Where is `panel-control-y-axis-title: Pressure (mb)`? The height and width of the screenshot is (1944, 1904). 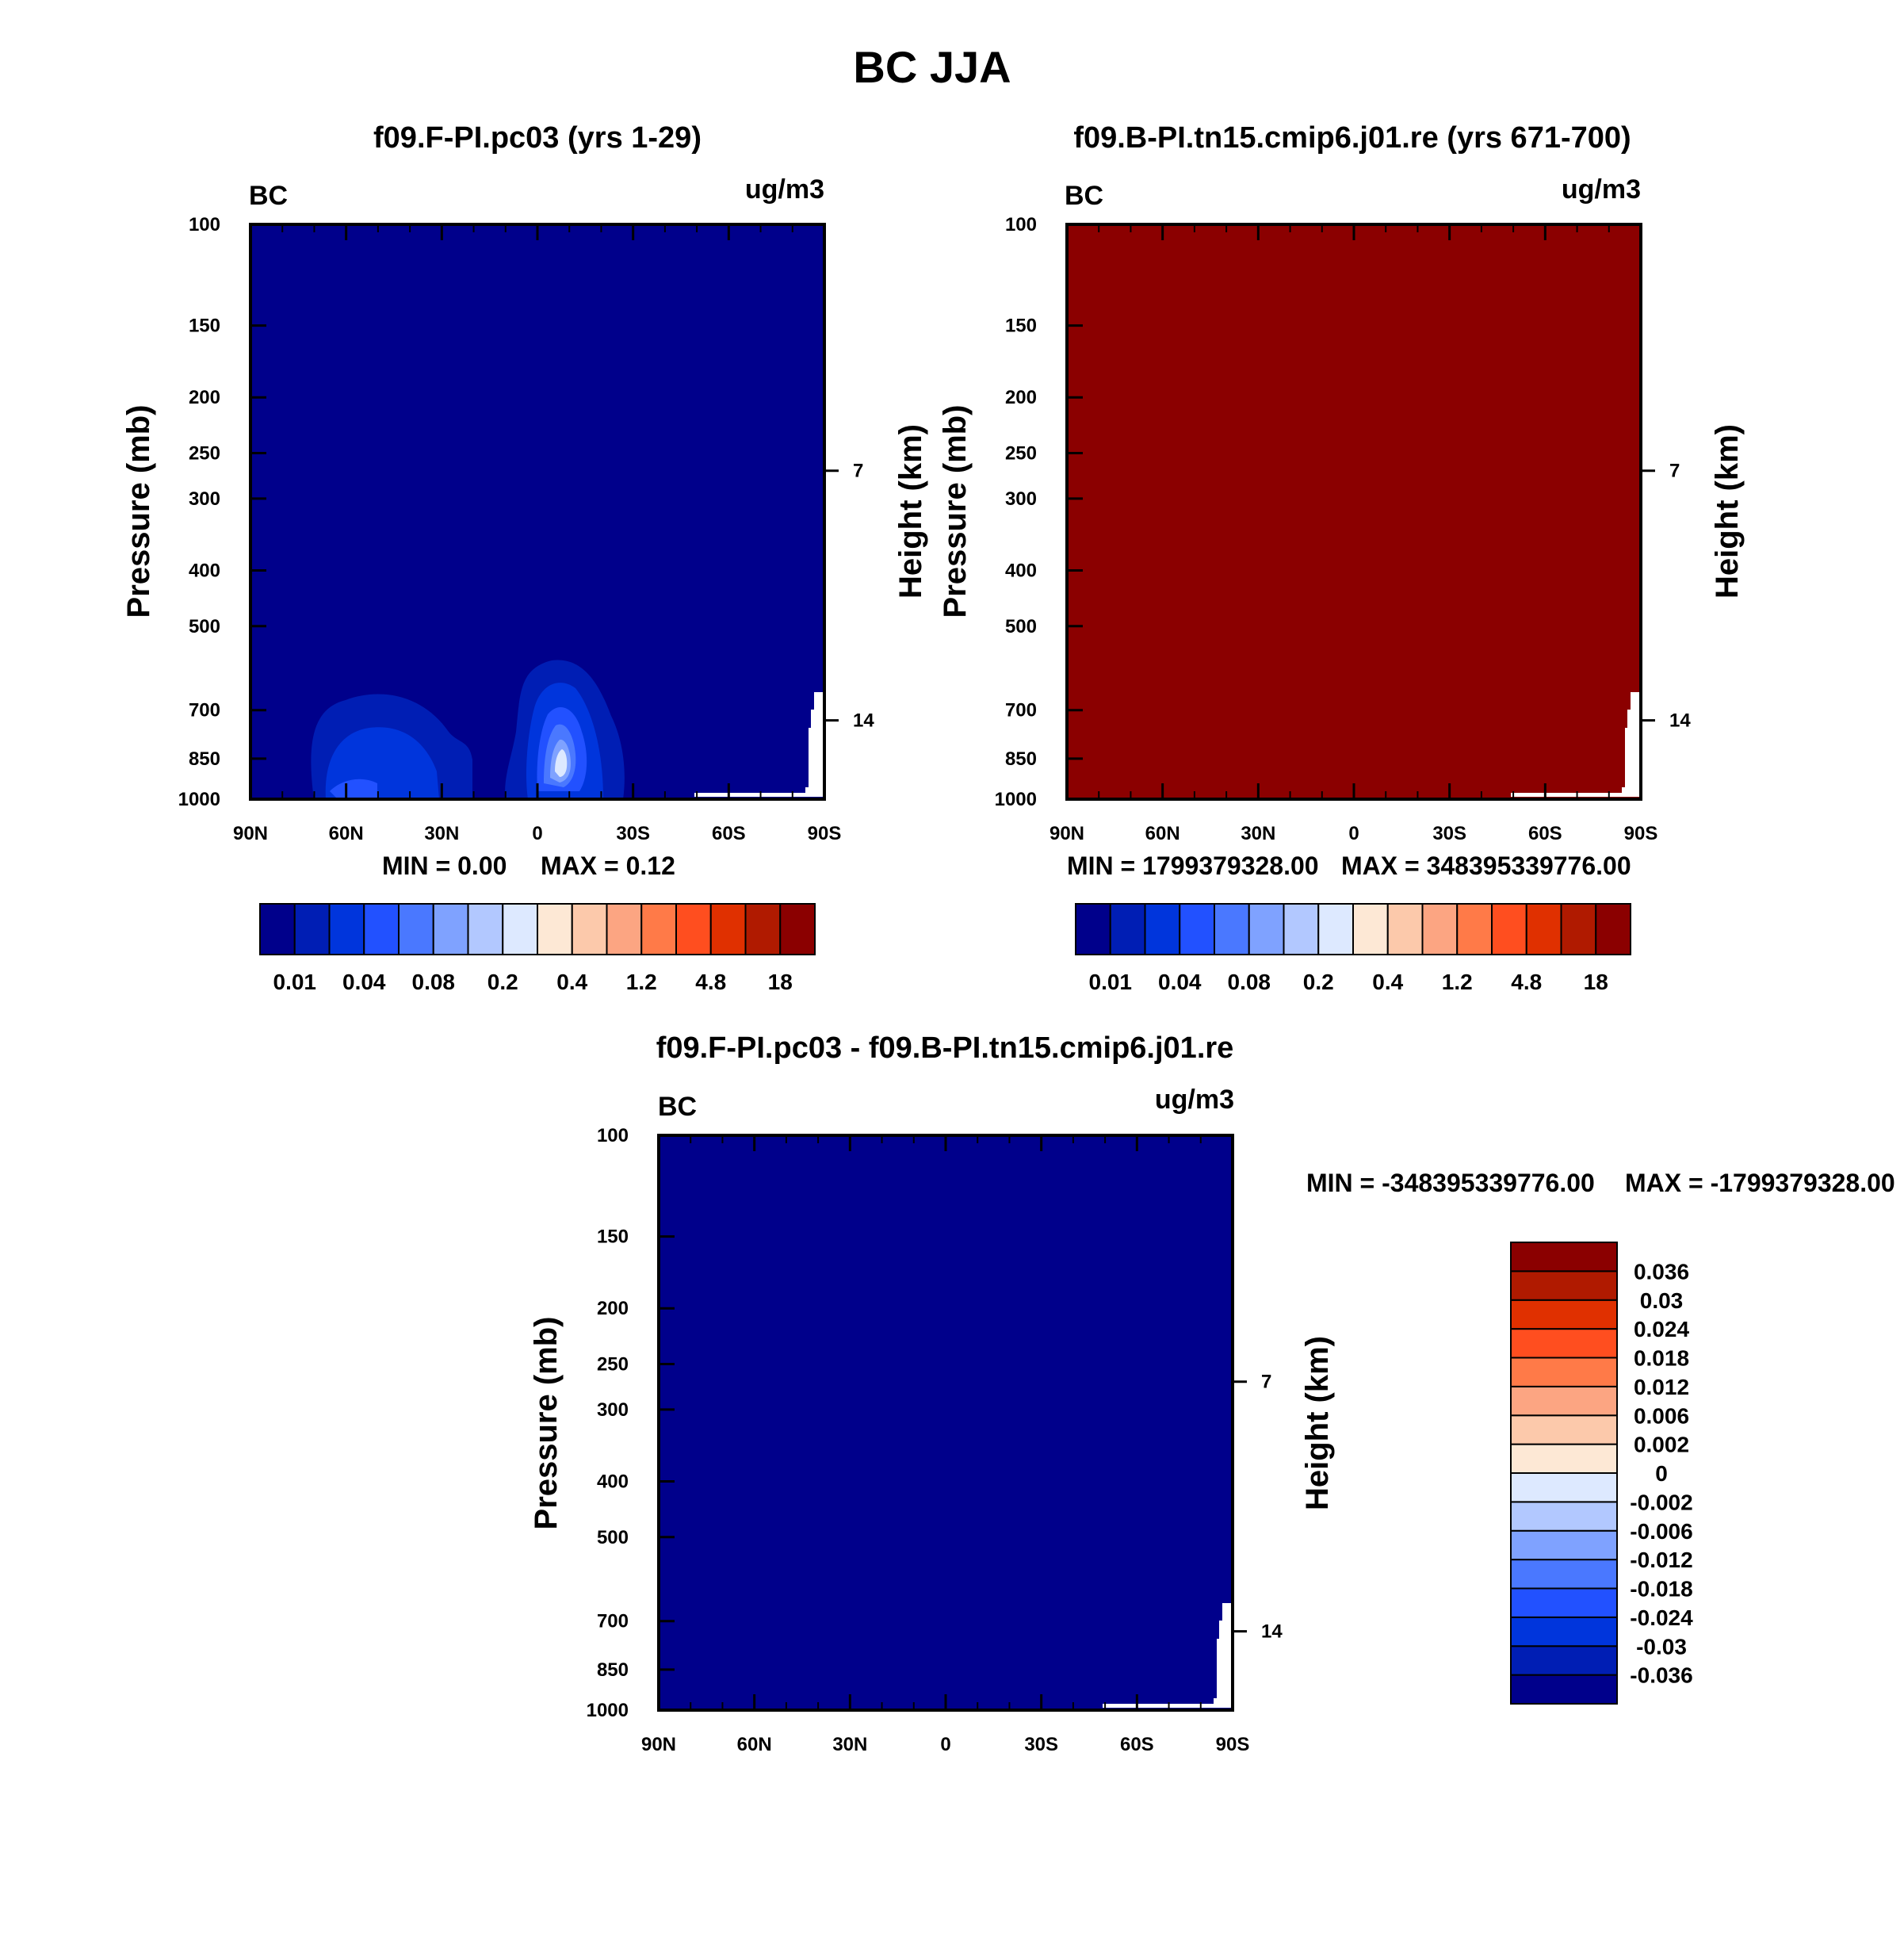
panel-control-y-axis-title: Pressure (mb) is located at coordinates (138, 511).